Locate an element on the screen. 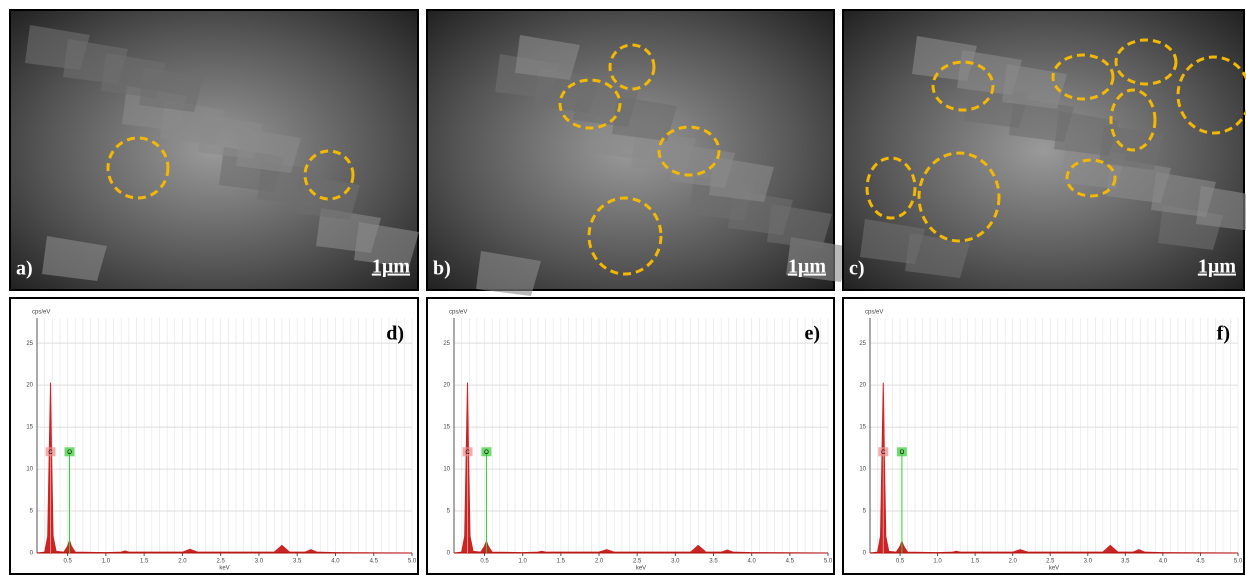  element-label: C is located at coordinates (50, 453).